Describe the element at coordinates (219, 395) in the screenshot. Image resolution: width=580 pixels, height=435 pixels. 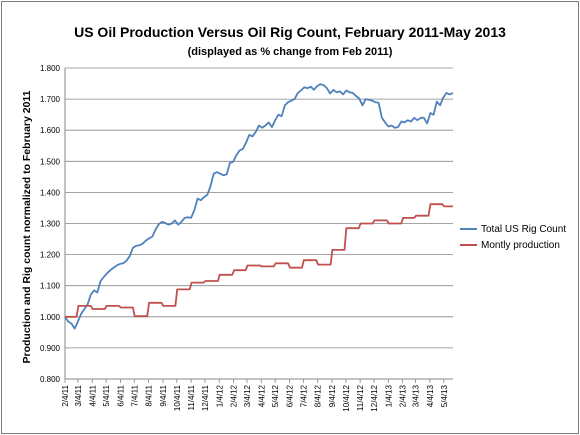
I see `x-tick-label: 1/4/12` at that location.